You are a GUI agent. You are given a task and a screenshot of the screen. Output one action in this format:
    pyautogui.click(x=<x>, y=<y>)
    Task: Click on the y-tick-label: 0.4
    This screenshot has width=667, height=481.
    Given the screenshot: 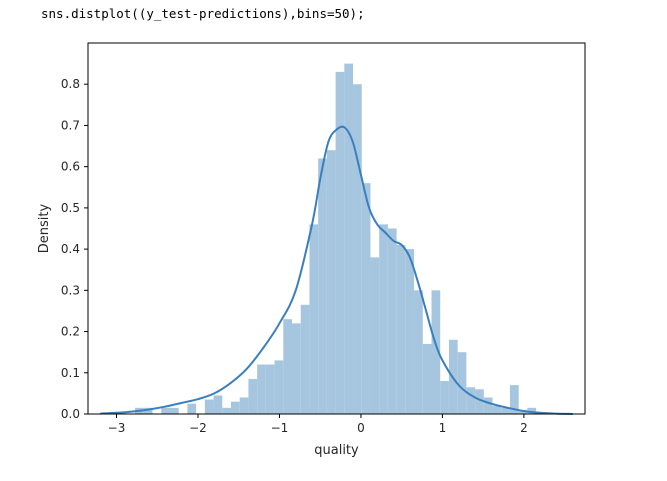 What is the action you would take?
    pyautogui.click(x=70, y=249)
    